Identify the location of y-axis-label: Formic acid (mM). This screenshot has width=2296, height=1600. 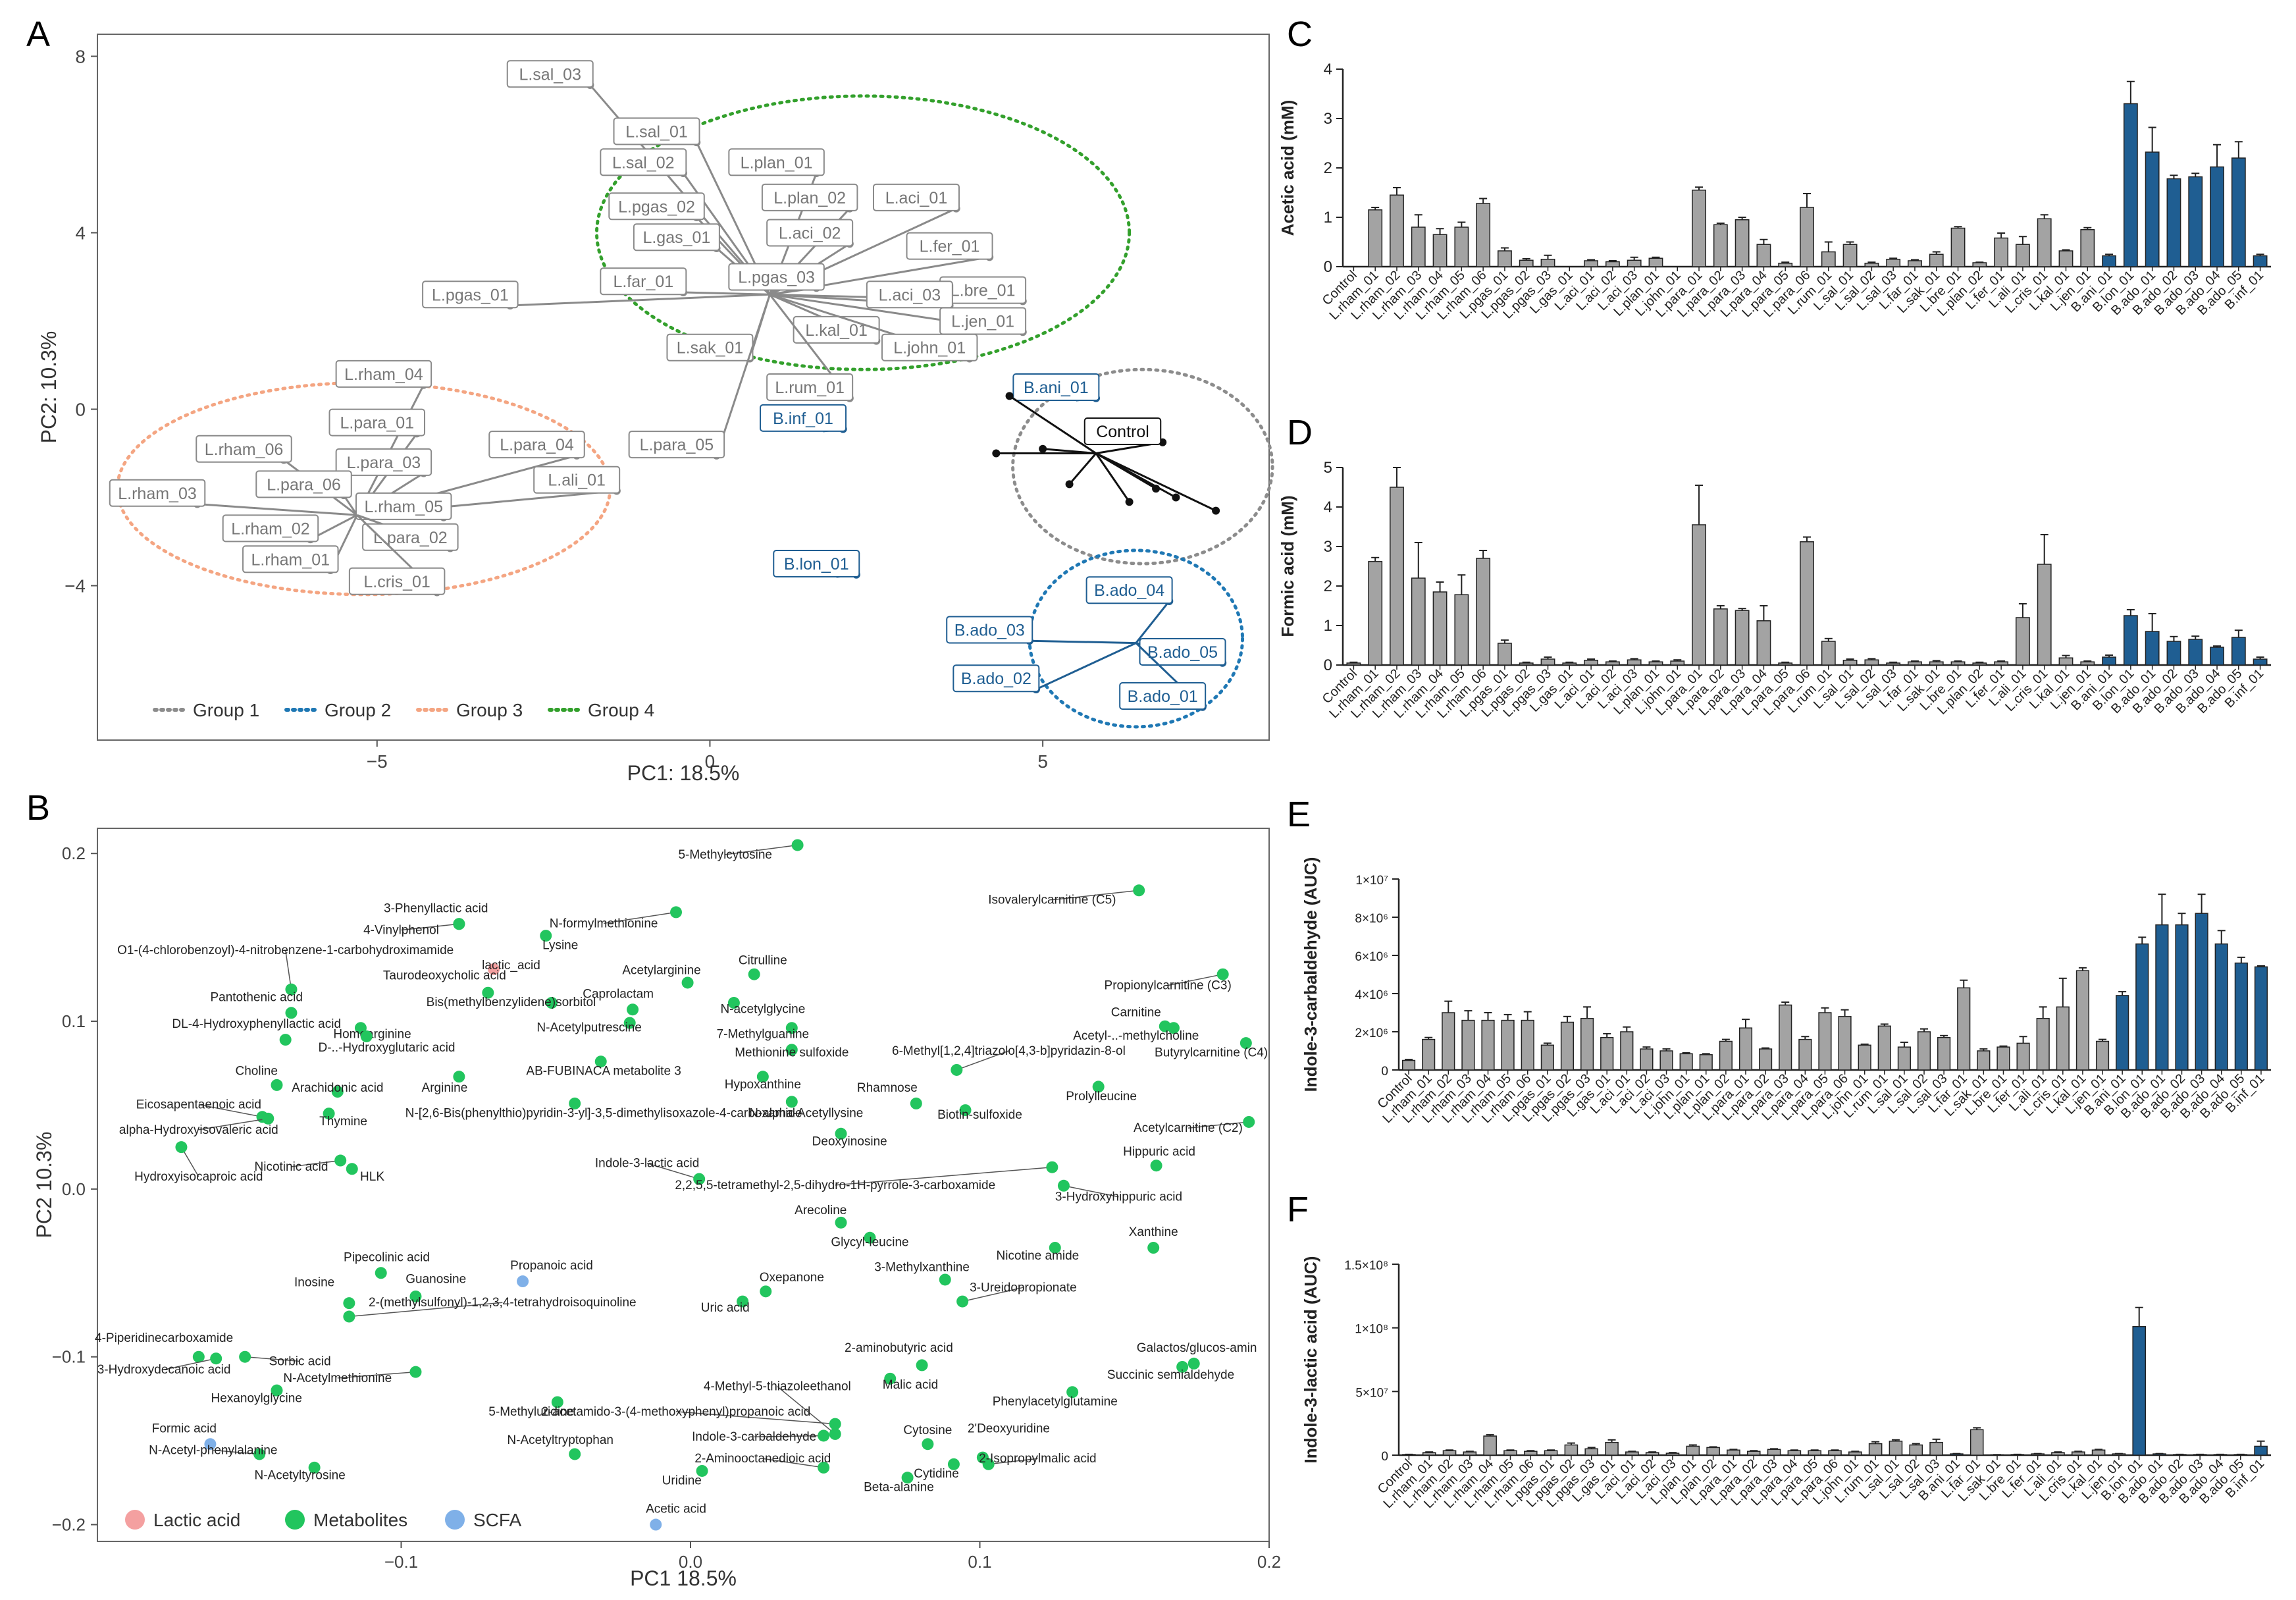
(1287, 566).